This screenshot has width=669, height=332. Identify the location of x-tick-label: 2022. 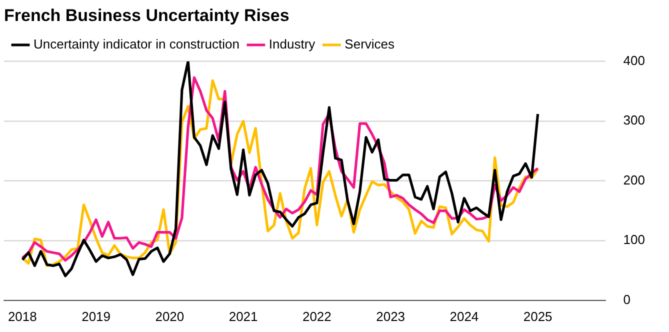
(317, 316).